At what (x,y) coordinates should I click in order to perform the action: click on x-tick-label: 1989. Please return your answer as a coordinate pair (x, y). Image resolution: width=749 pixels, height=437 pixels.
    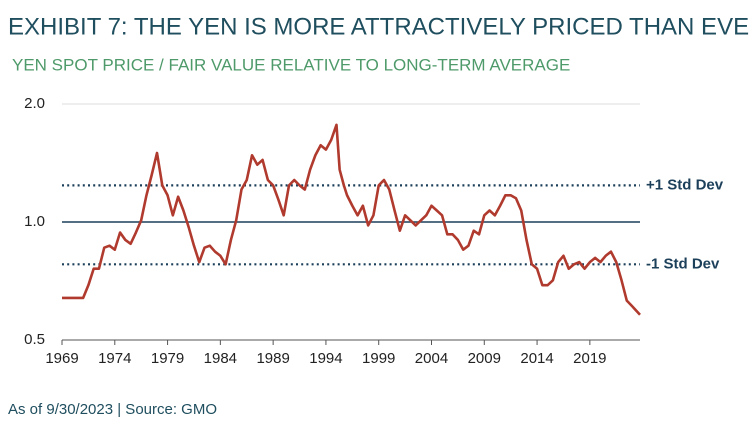
    Looking at the image, I should click on (272, 358).